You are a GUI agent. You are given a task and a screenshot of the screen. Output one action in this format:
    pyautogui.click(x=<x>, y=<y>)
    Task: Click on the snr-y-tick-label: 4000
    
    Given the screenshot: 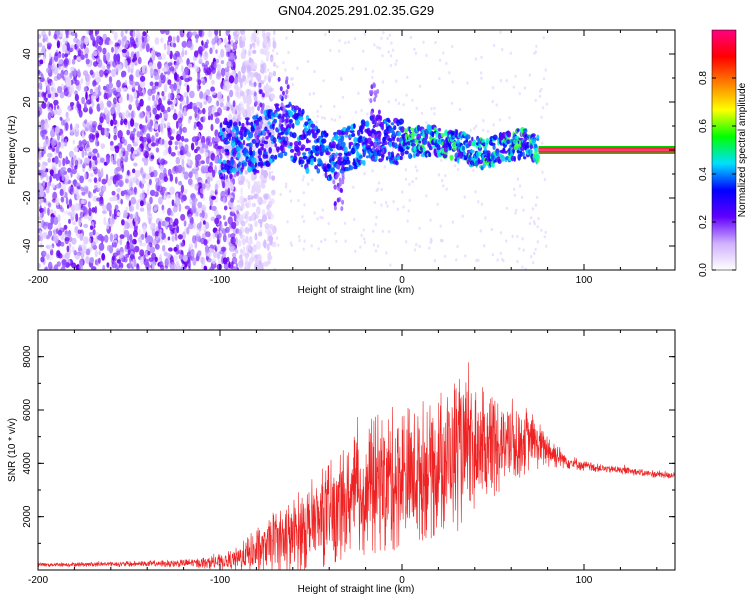 What is the action you would take?
    pyautogui.click(x=27, y=463)
    